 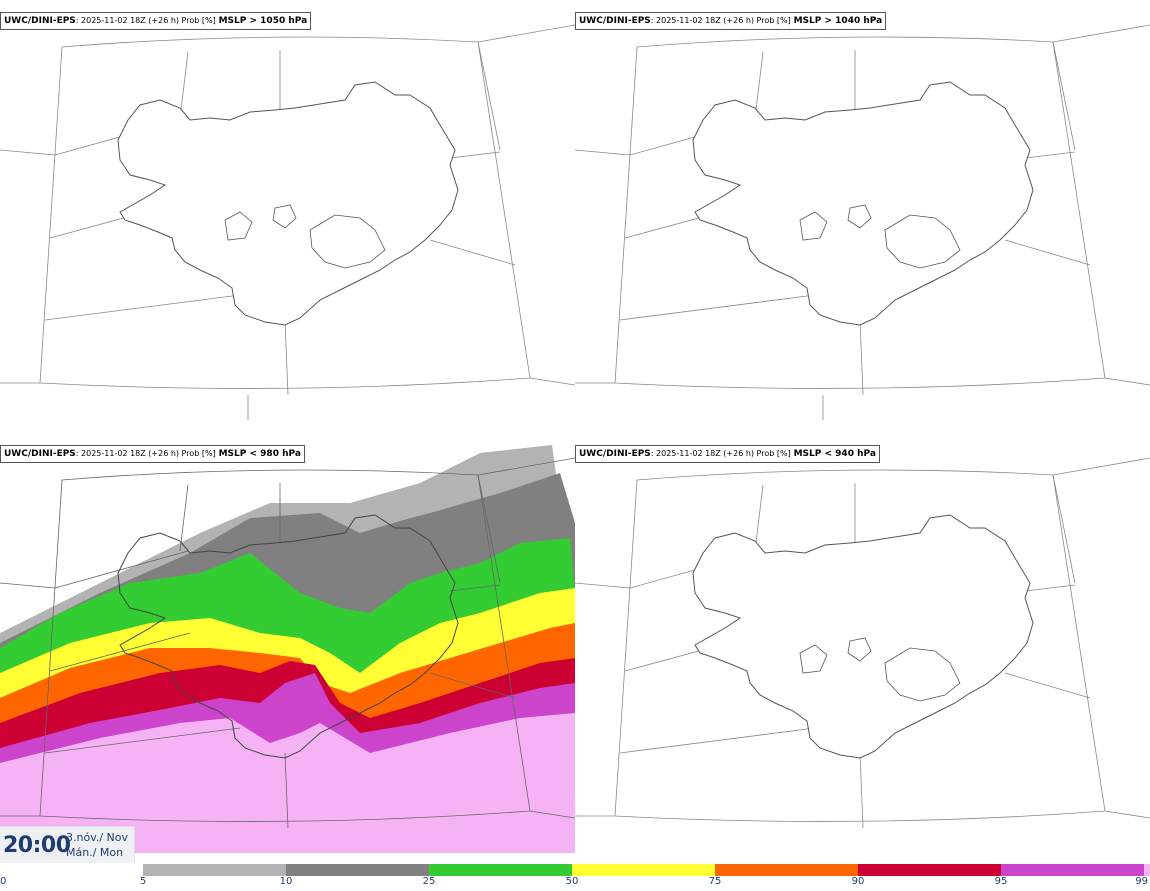 What do you see at coordinates (95, 852) in the screenshot?
I see `valid-date-line2: Mán./ Mon` at bounding box center [95, 852].